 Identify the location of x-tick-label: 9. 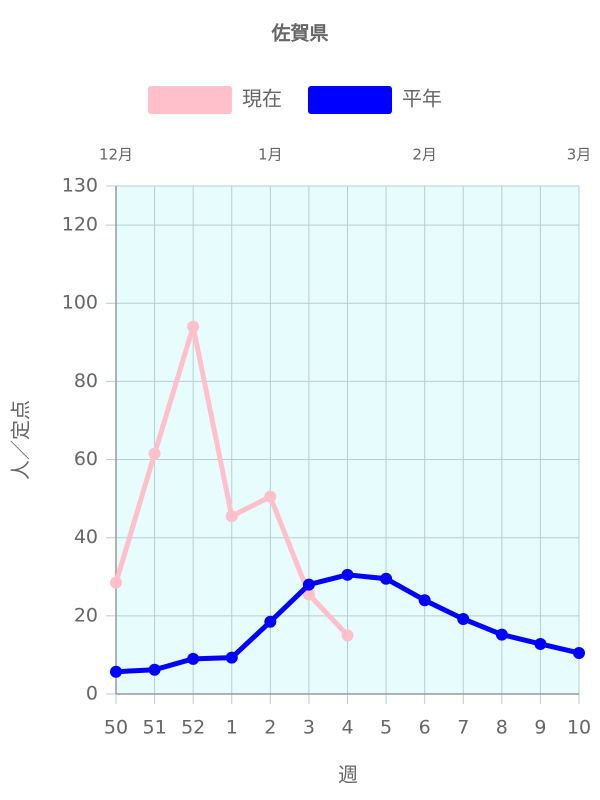
(540, 728).